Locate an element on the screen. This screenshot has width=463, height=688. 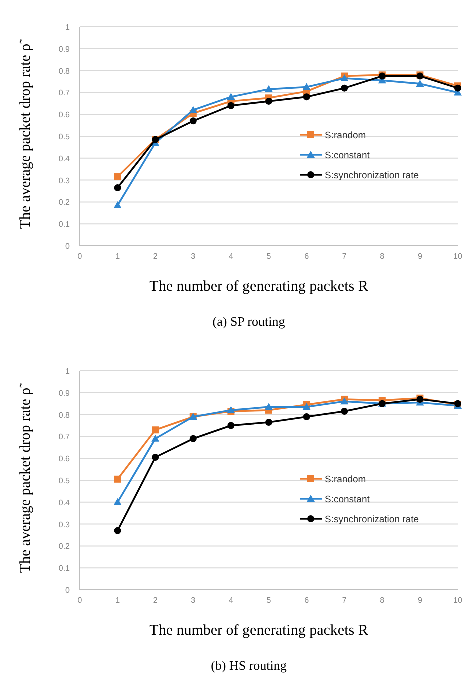
text: (a) SP routing is located at coordinates (249, 321).